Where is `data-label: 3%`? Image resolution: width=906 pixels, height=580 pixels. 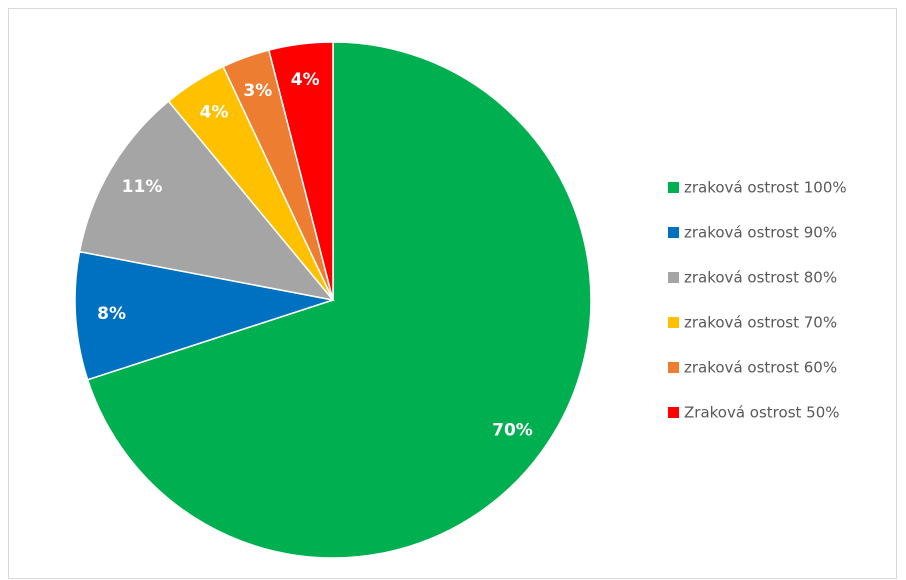 data-label: 3% is located at coordinates (257, 91).